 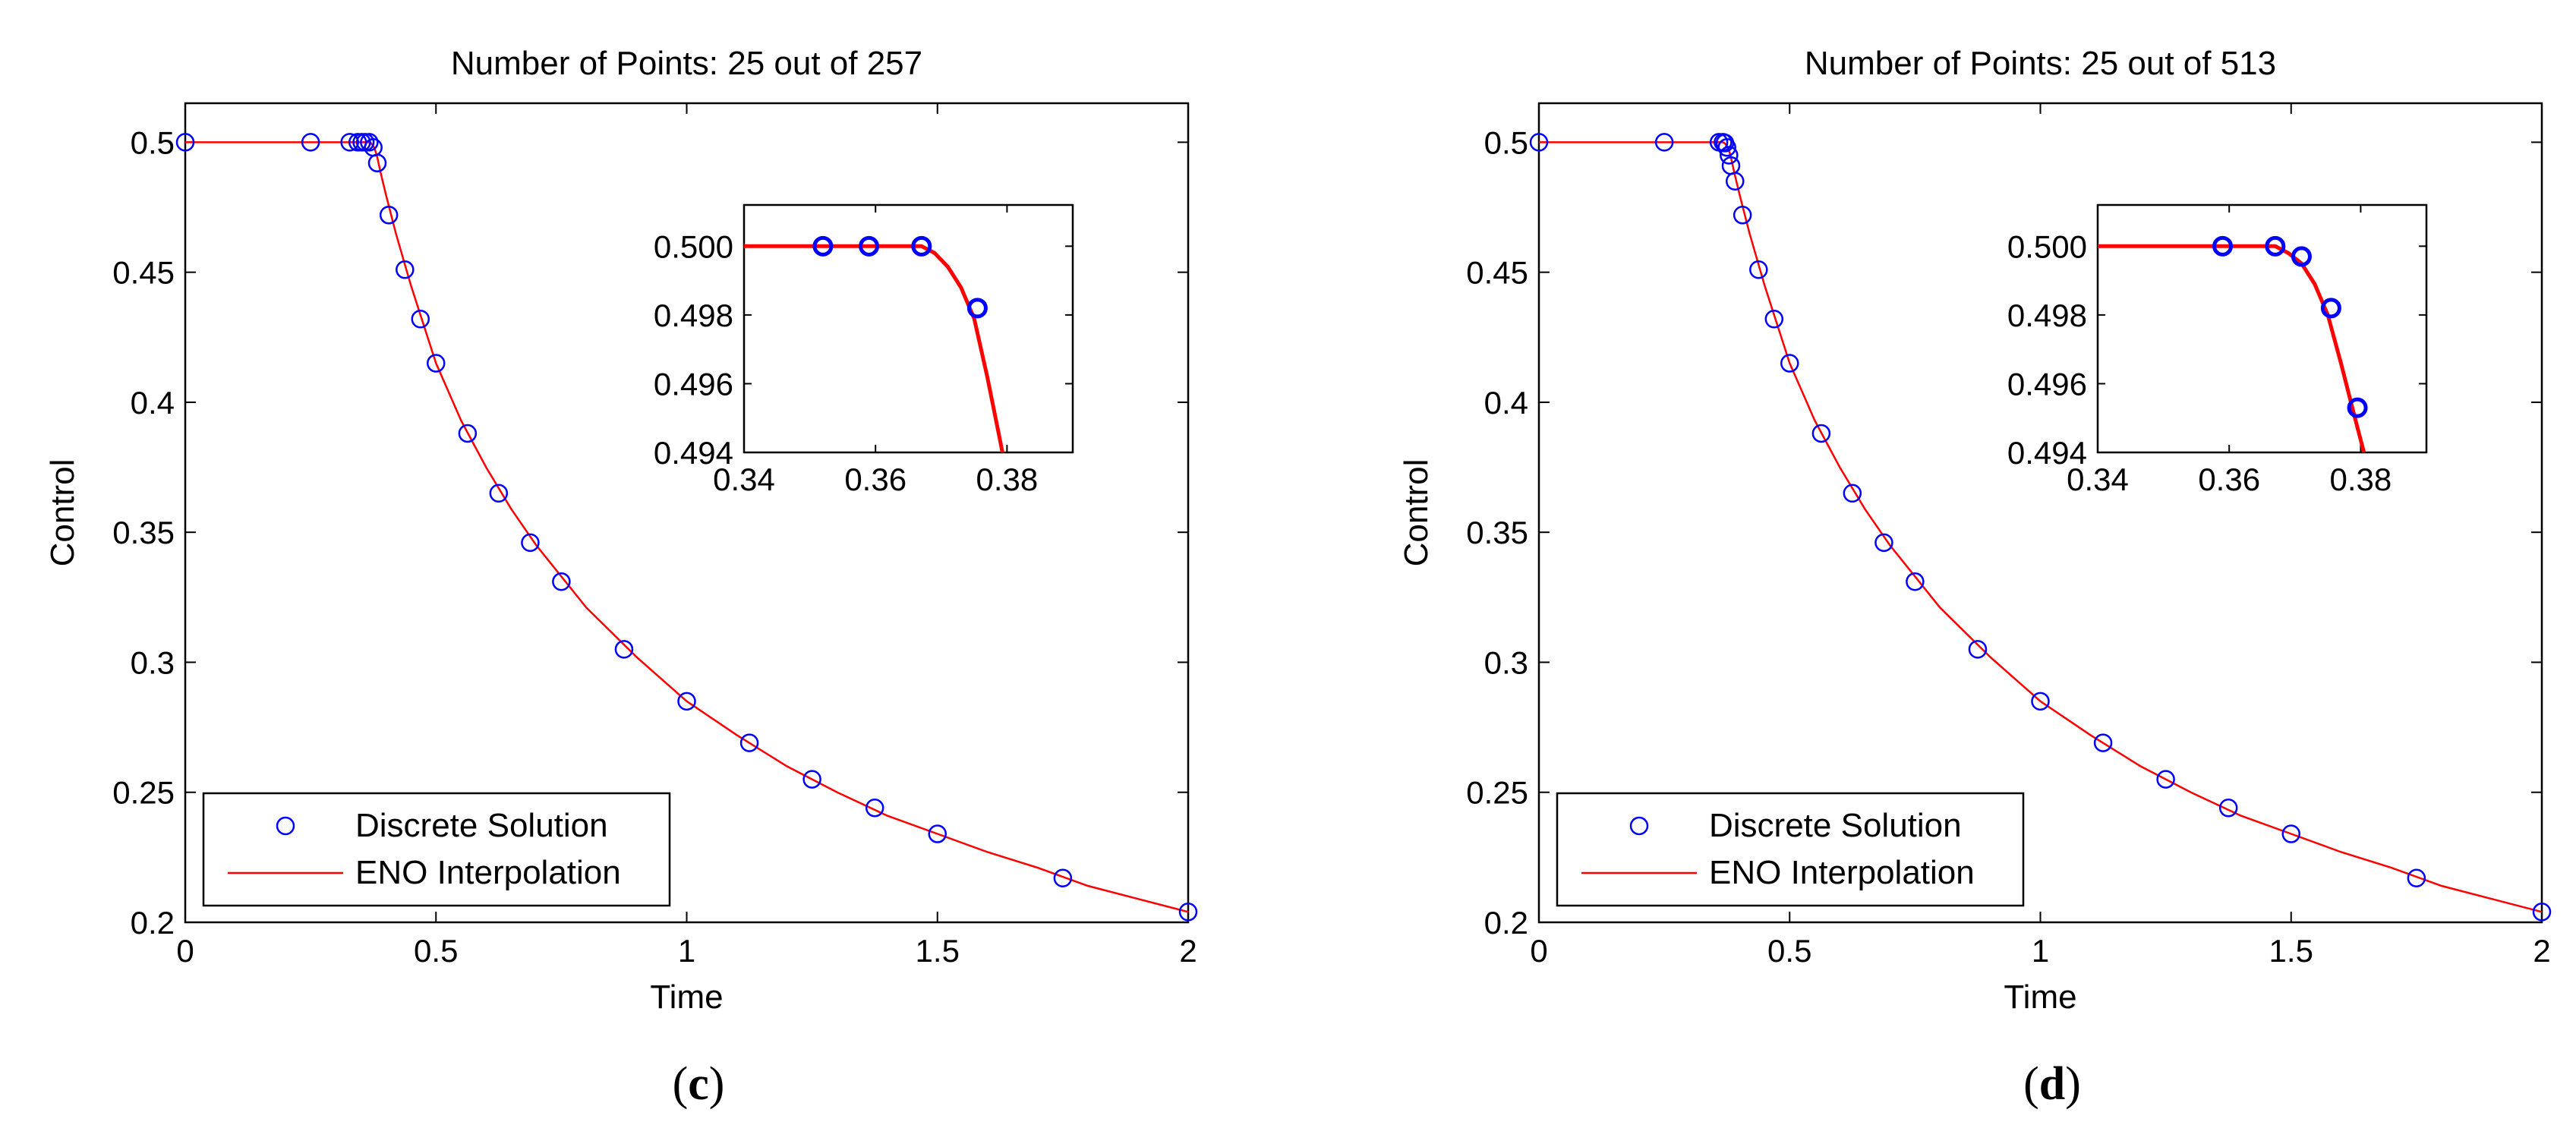 What do you see at coordinates (2040, 63) in the screenshot?
I see `chart-title: Number of Points: 25 out of 513` at bounding box center [2040, 63].